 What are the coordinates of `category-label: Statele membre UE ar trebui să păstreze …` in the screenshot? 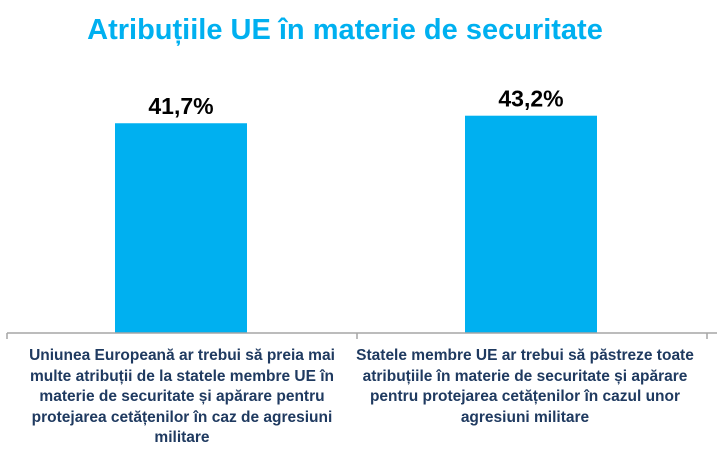 It's located at (525, 386).